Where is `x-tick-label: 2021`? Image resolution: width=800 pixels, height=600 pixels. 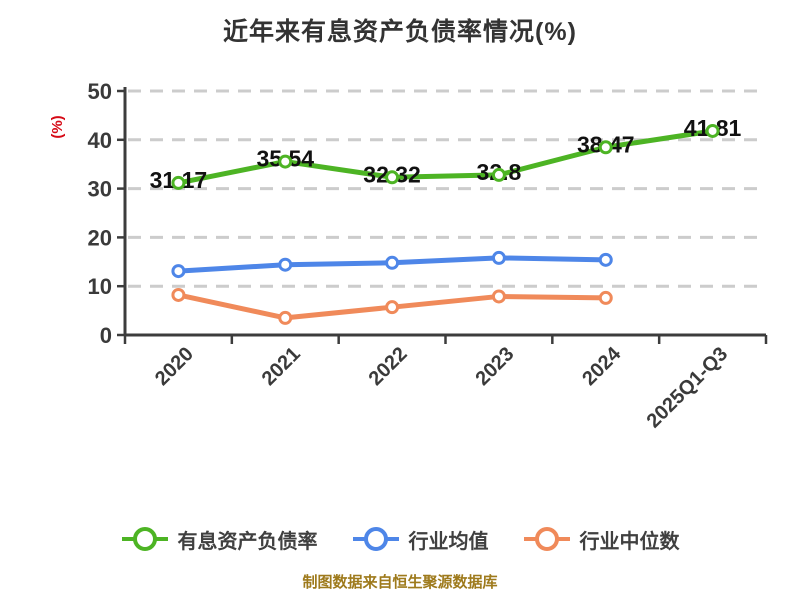 x-tick-label: 2021 is located at coordinates (281, 366).